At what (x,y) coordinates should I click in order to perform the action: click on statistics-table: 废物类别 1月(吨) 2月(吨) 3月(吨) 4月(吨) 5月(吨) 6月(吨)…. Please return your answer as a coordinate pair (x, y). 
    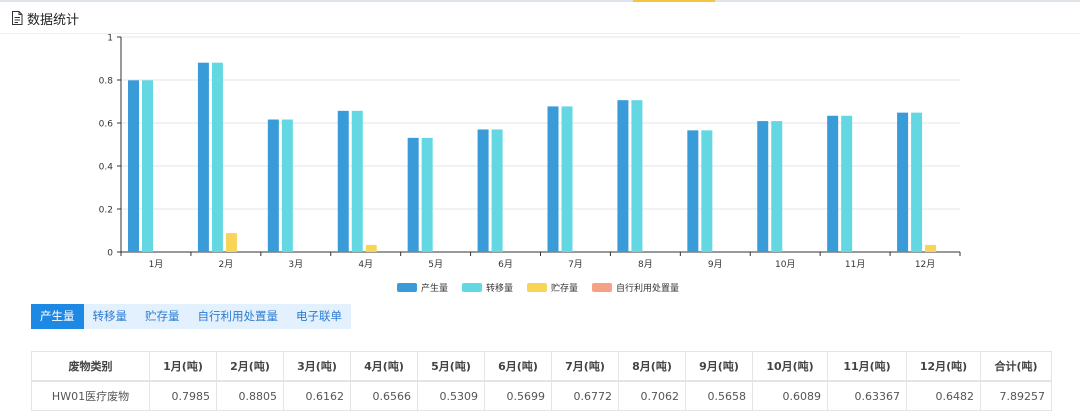
    Looking at the image, I should click on (541, 381).